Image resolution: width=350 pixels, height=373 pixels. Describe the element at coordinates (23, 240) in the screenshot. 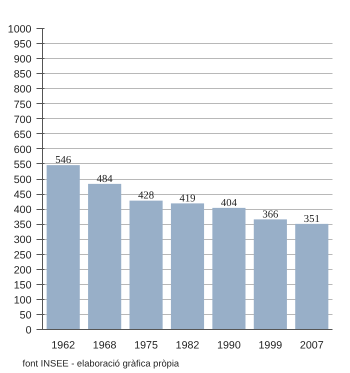

I see `y-tick-label: 300` at that location.